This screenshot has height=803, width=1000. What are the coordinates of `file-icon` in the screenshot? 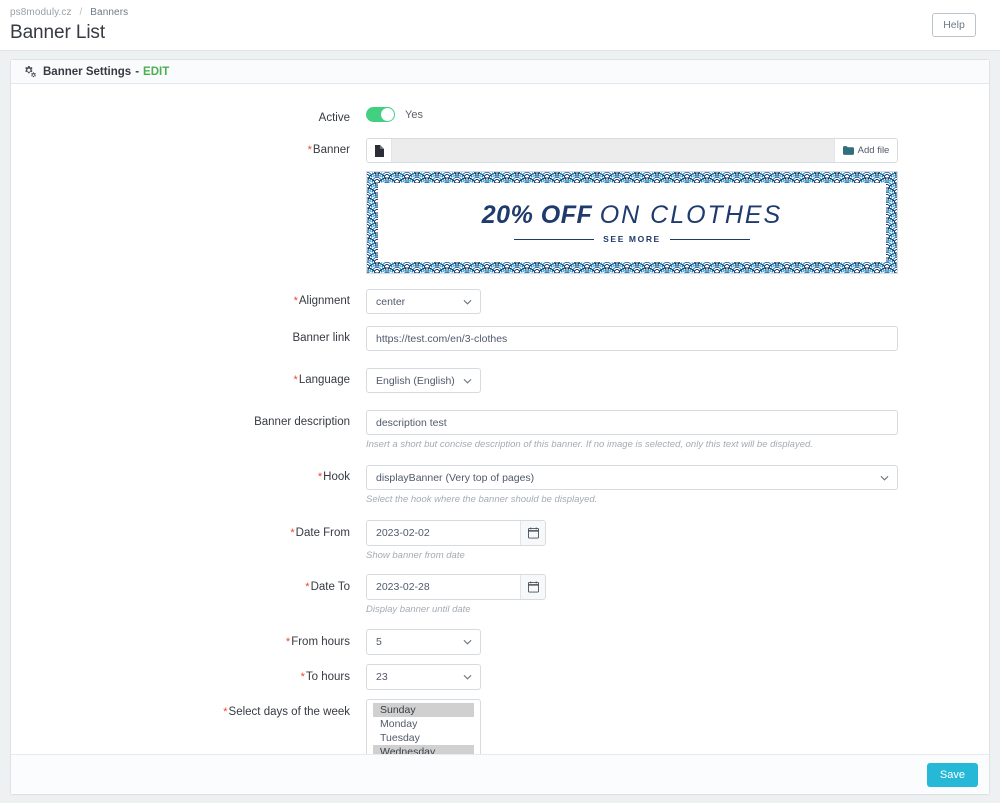 It's located at (379, 150).